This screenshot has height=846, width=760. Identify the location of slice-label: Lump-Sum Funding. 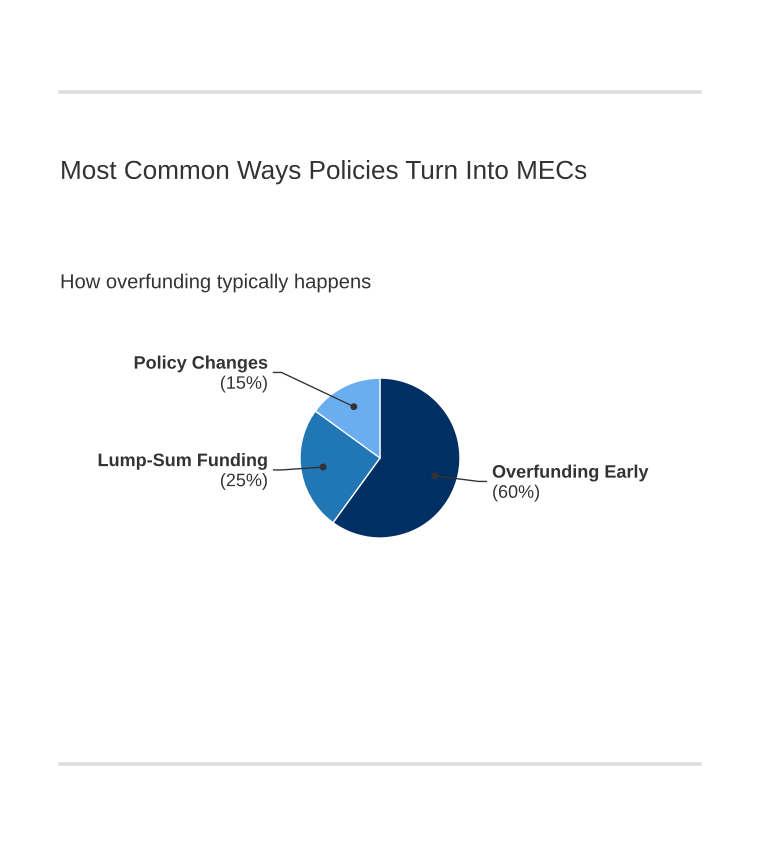
(182, 461).